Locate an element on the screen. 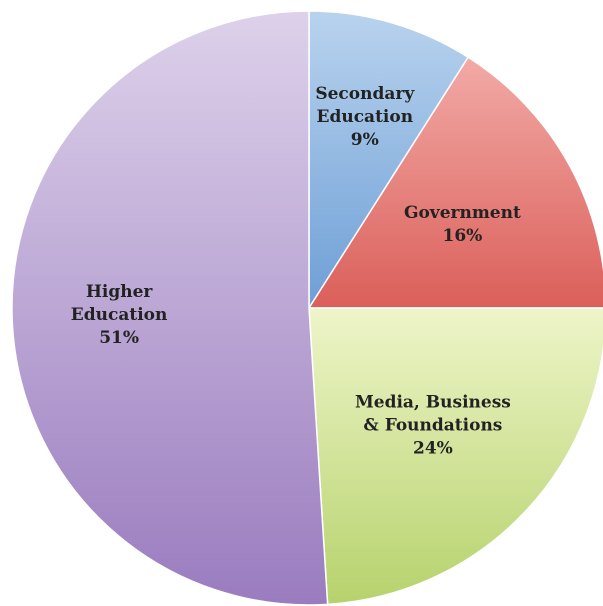 Image resolution: width=603 pixels, height=606 pixels. slice-name-label: Secondary is located at coordinates (365, 94).